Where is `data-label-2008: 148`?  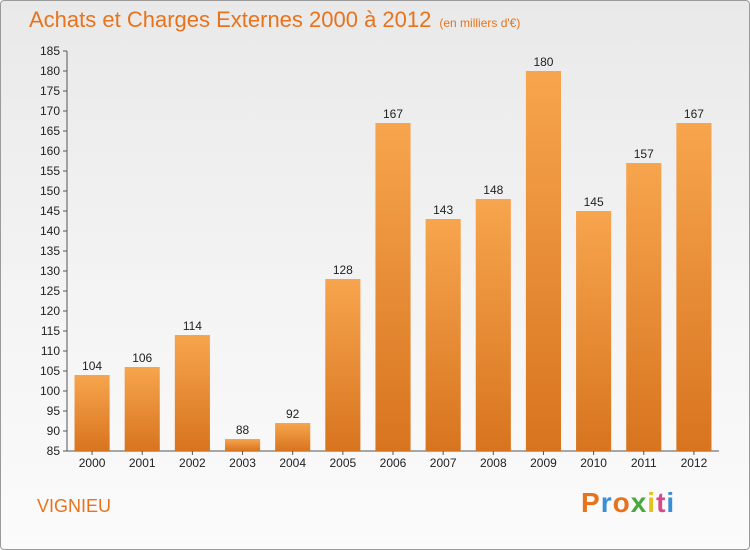
data-label-2008: 148 is located at coordinates (493, 190).